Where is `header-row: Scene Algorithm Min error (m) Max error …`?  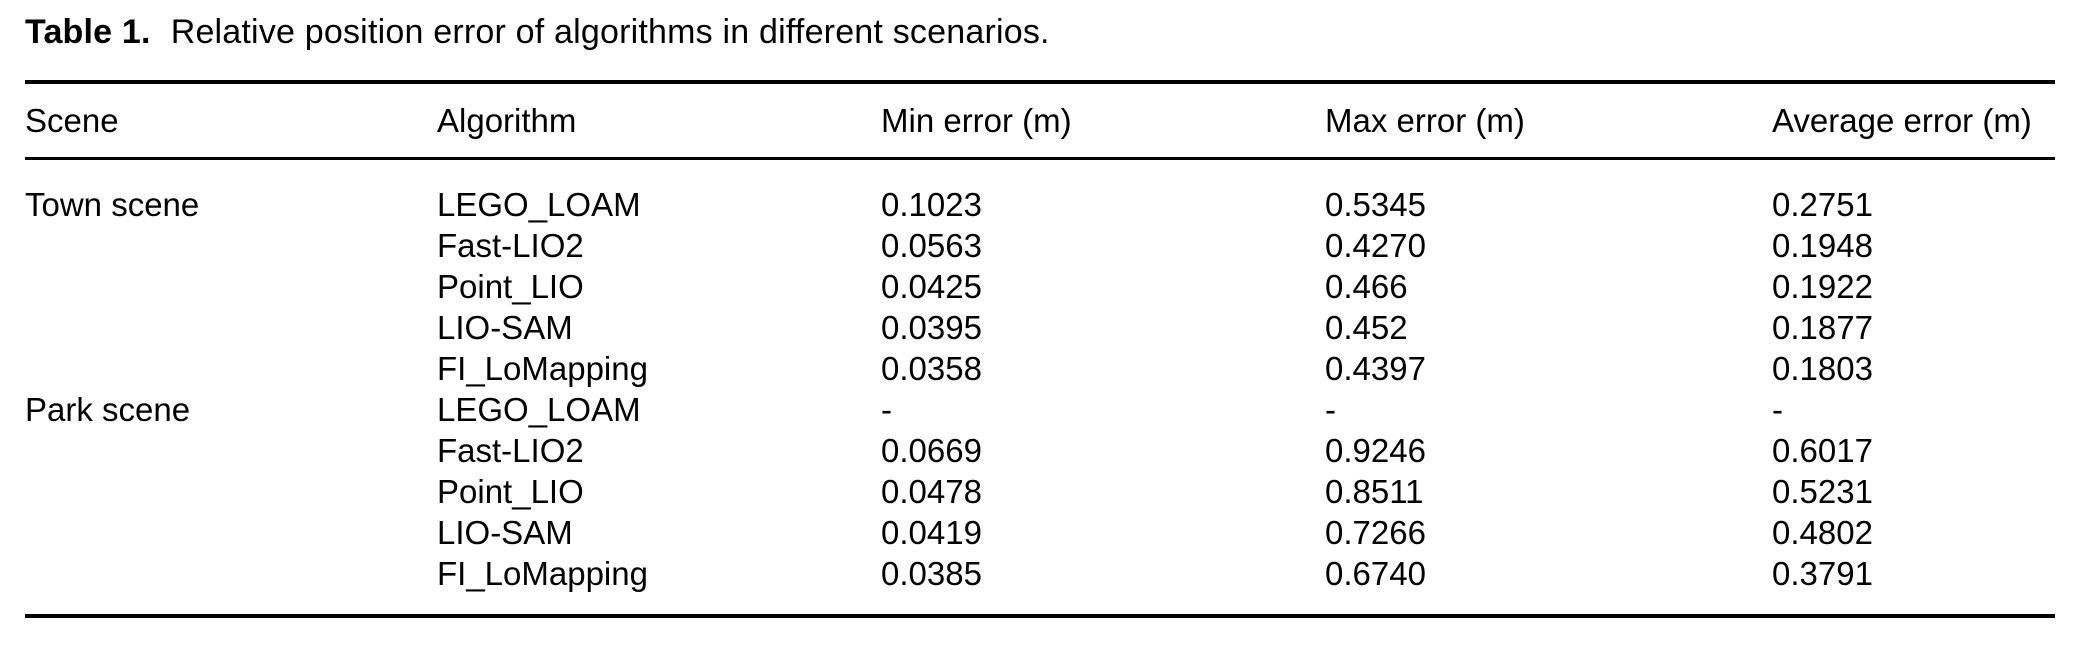
header-row: Scene Algorithm Min error (m) Max error … is located at coordinates (1040, 121).